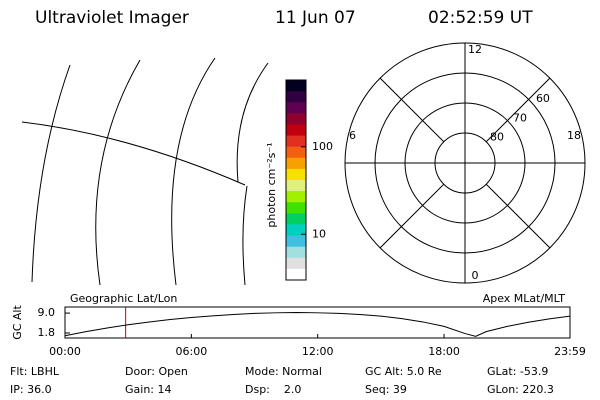 The width and height of the screenshot is (600, 400). What do you see at coordinates (148, 389) in the screenshot?
I see `status-field: Gain: 14` at bounding box center [148, 389].